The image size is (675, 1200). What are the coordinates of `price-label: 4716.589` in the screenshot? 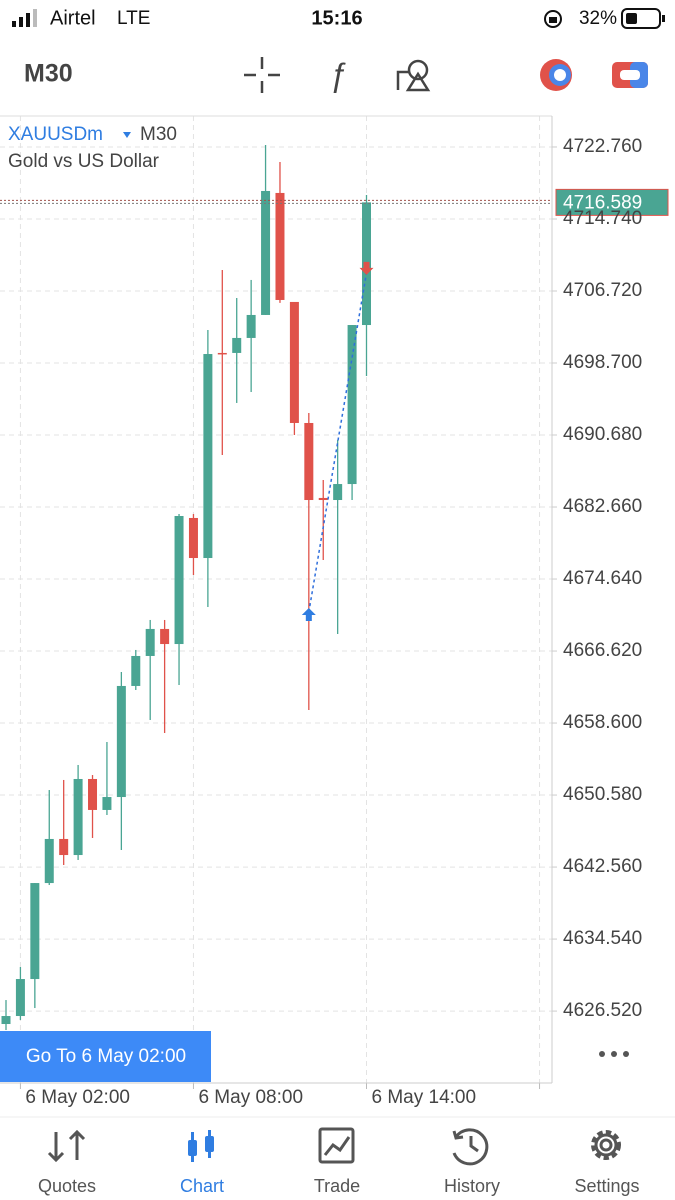 It's located at (602, 202).